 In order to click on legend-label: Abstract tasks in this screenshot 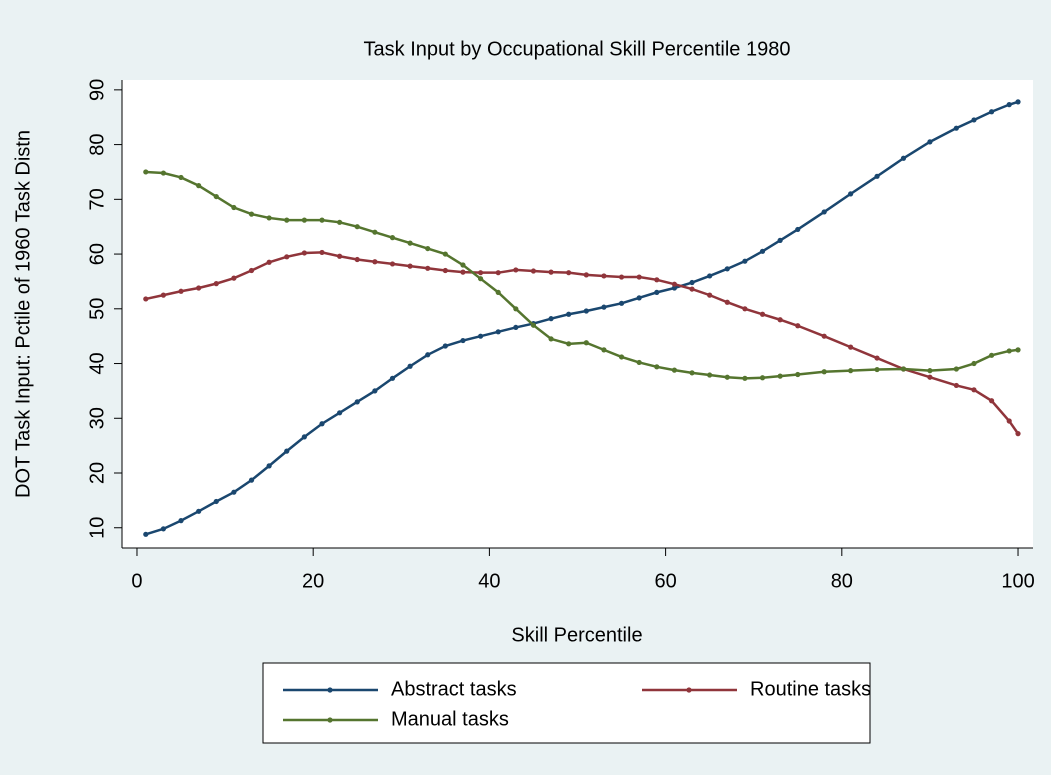, I will do `click(454, 689)`.